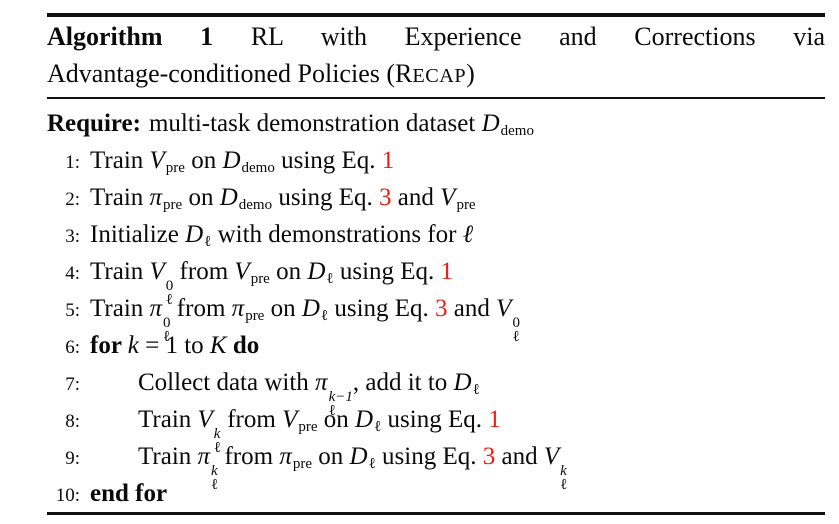 This screenshot has width=839, height=524. Describe the element at coordinates (133, 345) in the screenshot. I see `math-token: k` at that location.